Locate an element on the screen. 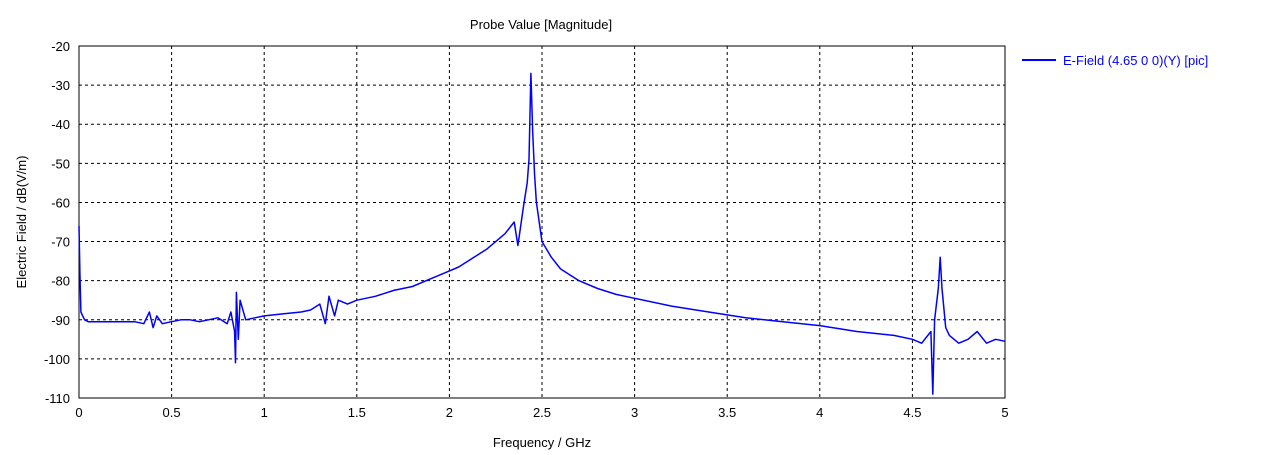  y-axis: -20 -30 -40 -50 -60 -70 -80 -90 -100 -110 is located at coordinates (57, 222).